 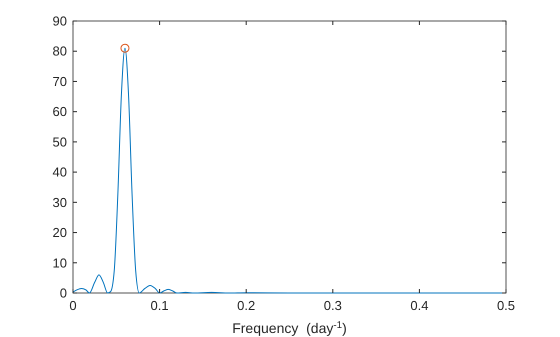 I want to click on y-tick-label: 40, so click(x=59, y=172).